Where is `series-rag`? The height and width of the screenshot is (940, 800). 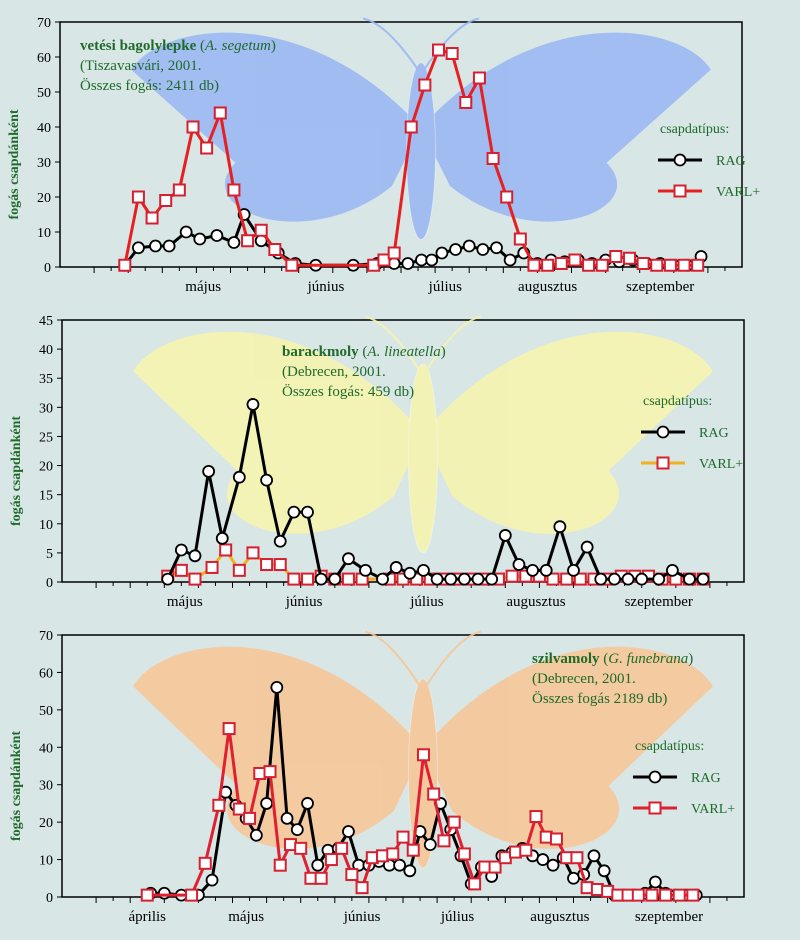 series-rag is located at coordinates (435, 492).